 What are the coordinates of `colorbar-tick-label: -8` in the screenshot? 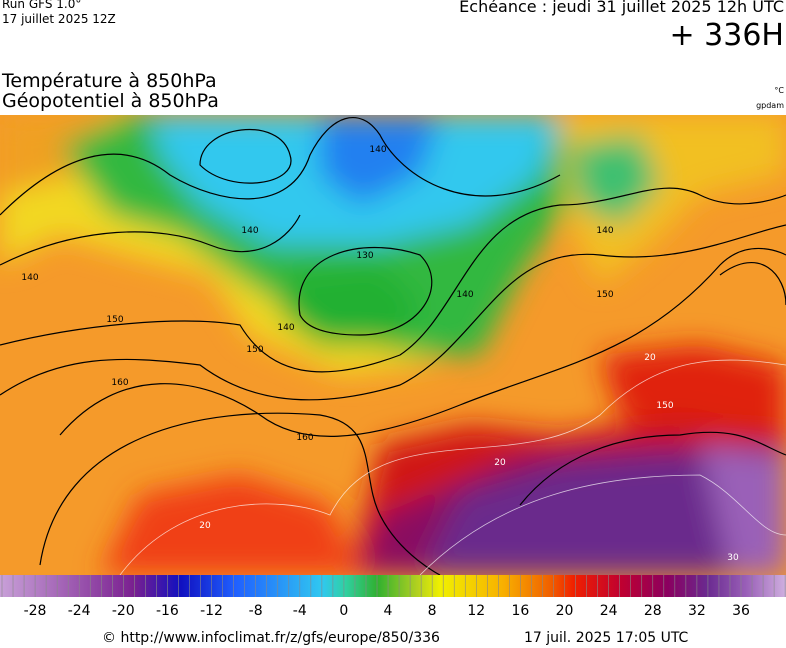 It's located at (256, 611).